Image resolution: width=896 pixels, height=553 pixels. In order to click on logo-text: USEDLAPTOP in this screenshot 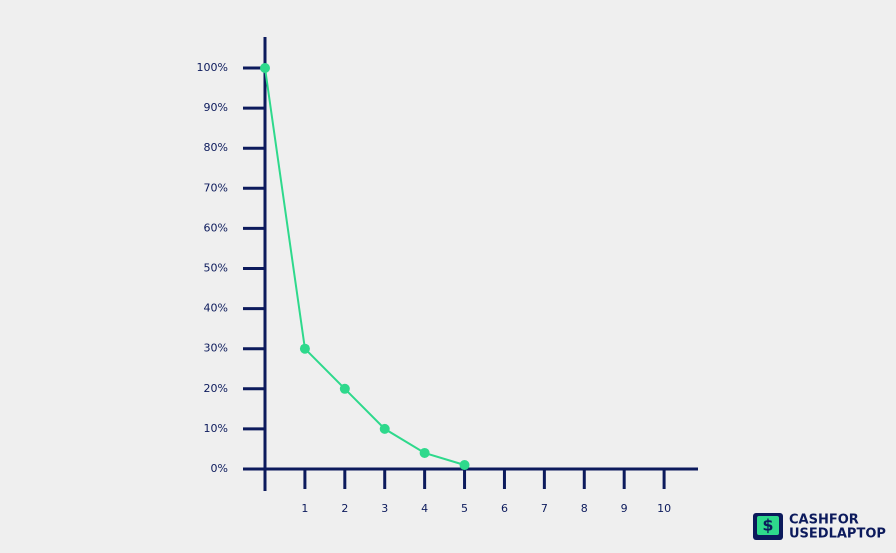, I will do `click(837, 534)`.